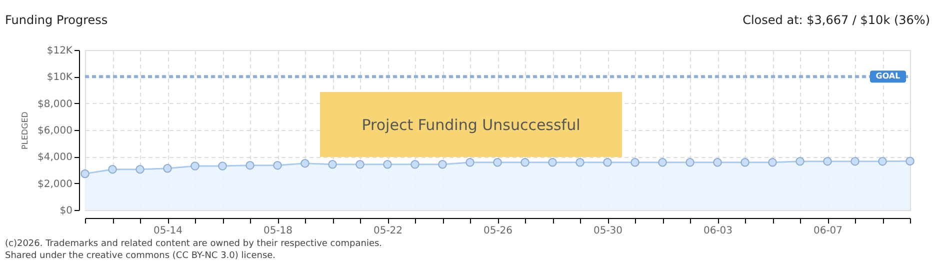  I want to click on y-tick-label: $4,000, so click(55, 158).